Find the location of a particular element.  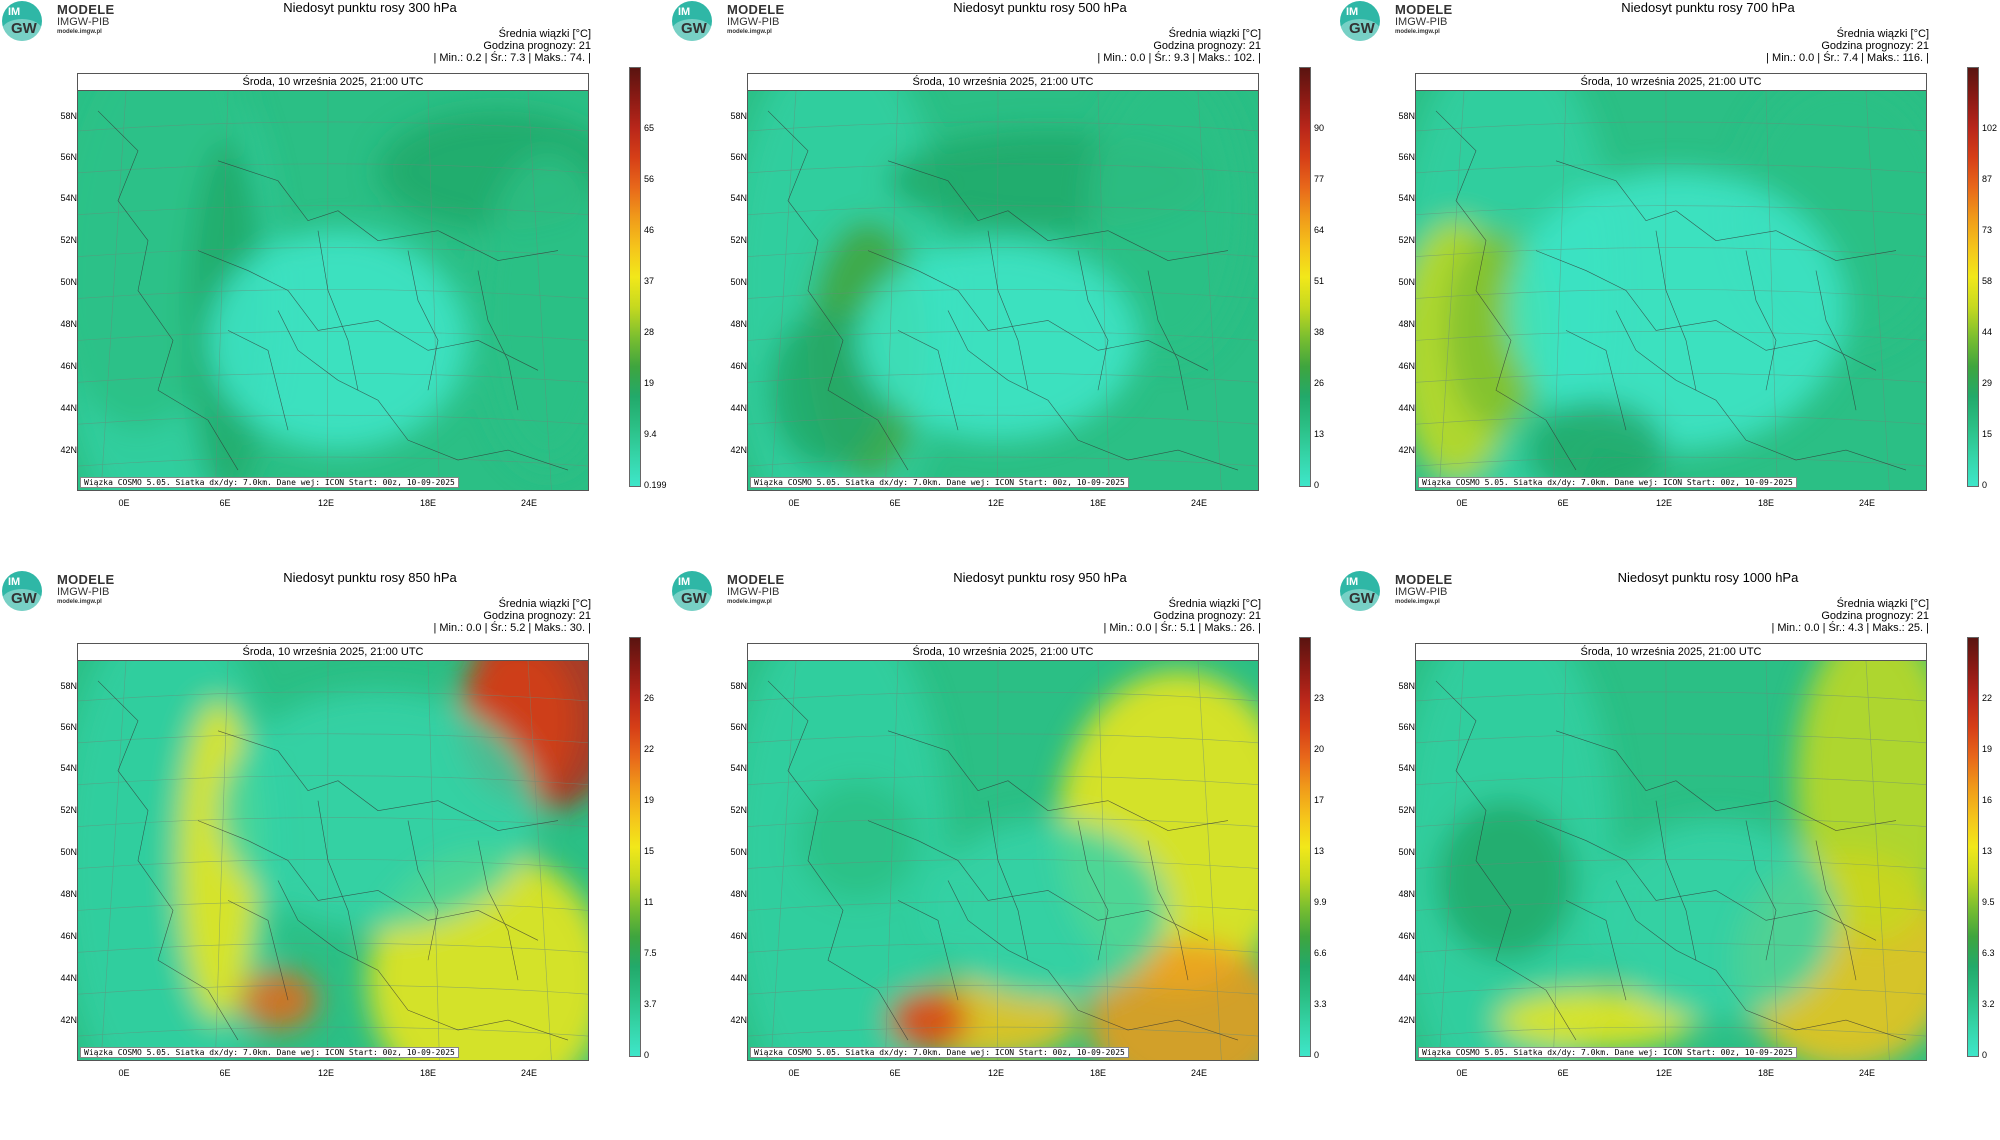

colorbar-label: 19 is located at coordinates (649, 800).